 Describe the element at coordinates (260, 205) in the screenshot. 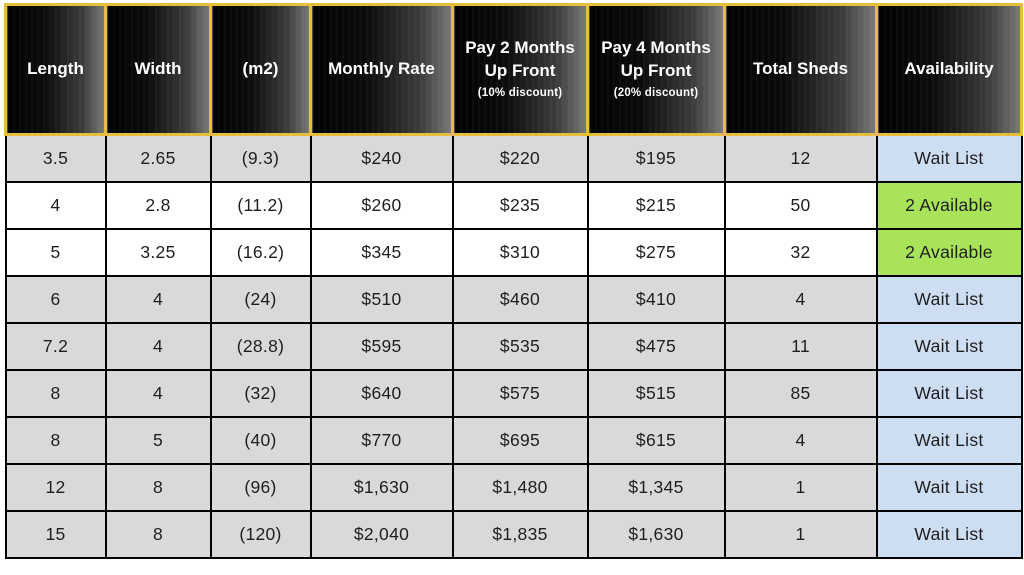

I see `m2-cell: (11.2)` at that location.